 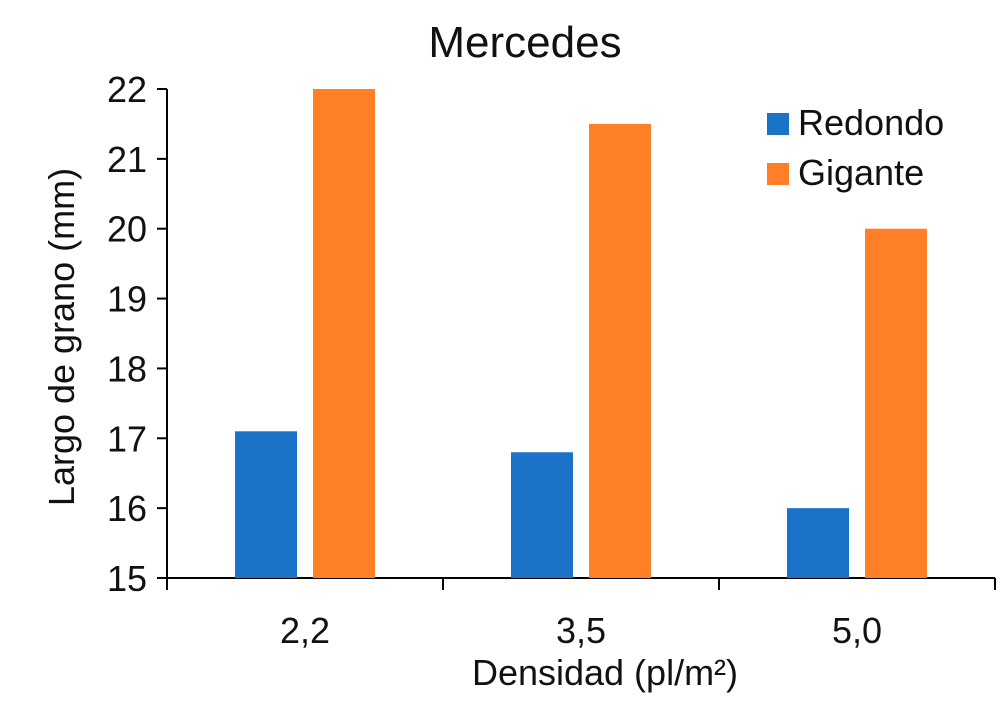 I want to click on y-tick-label: 16, so click(x=127, y=508).